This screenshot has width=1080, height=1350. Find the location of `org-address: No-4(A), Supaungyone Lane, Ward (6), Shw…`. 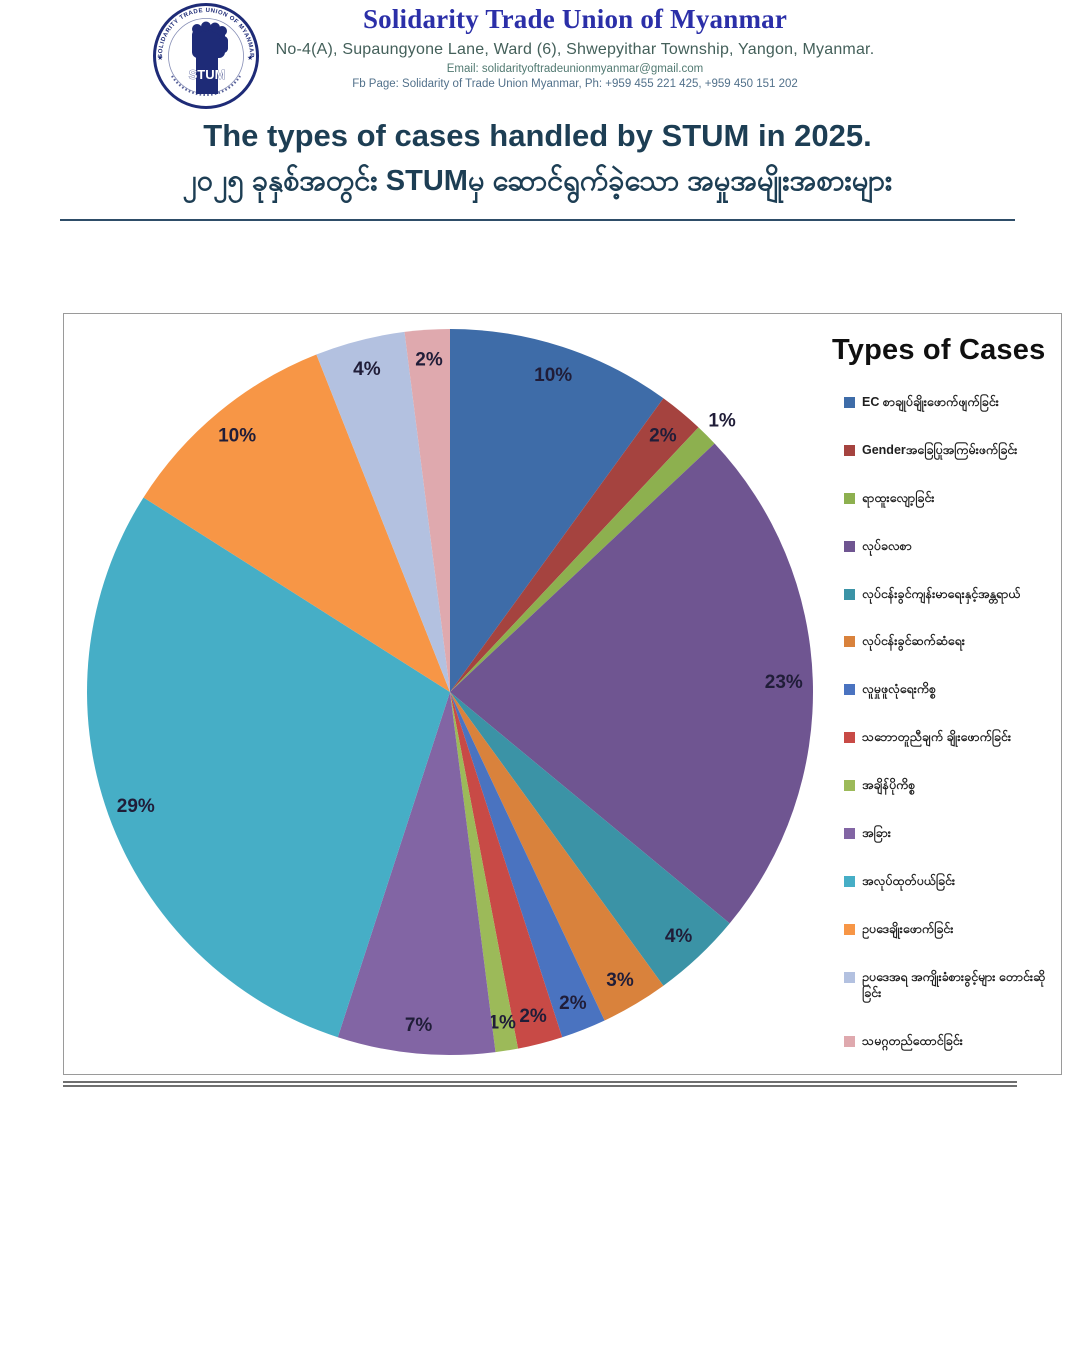

org-address: No-4(A), Supaungyone Lane, Ward (6), Shw… is located at coordinates (575, 50).